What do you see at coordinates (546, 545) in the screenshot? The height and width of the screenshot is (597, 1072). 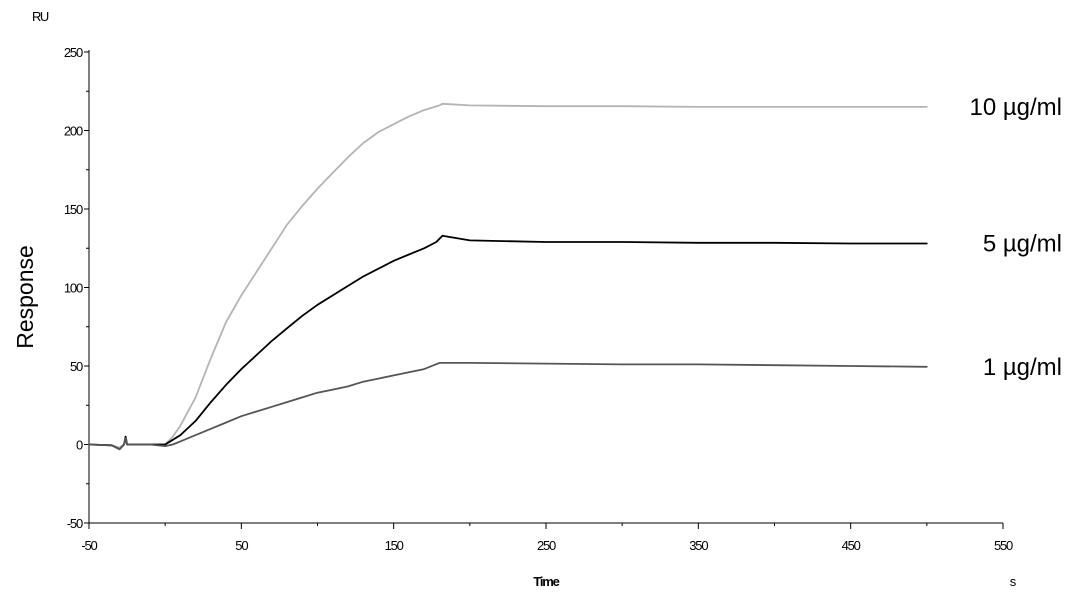 I see `x-tick-label: 250` at bounding box center [546, 545].